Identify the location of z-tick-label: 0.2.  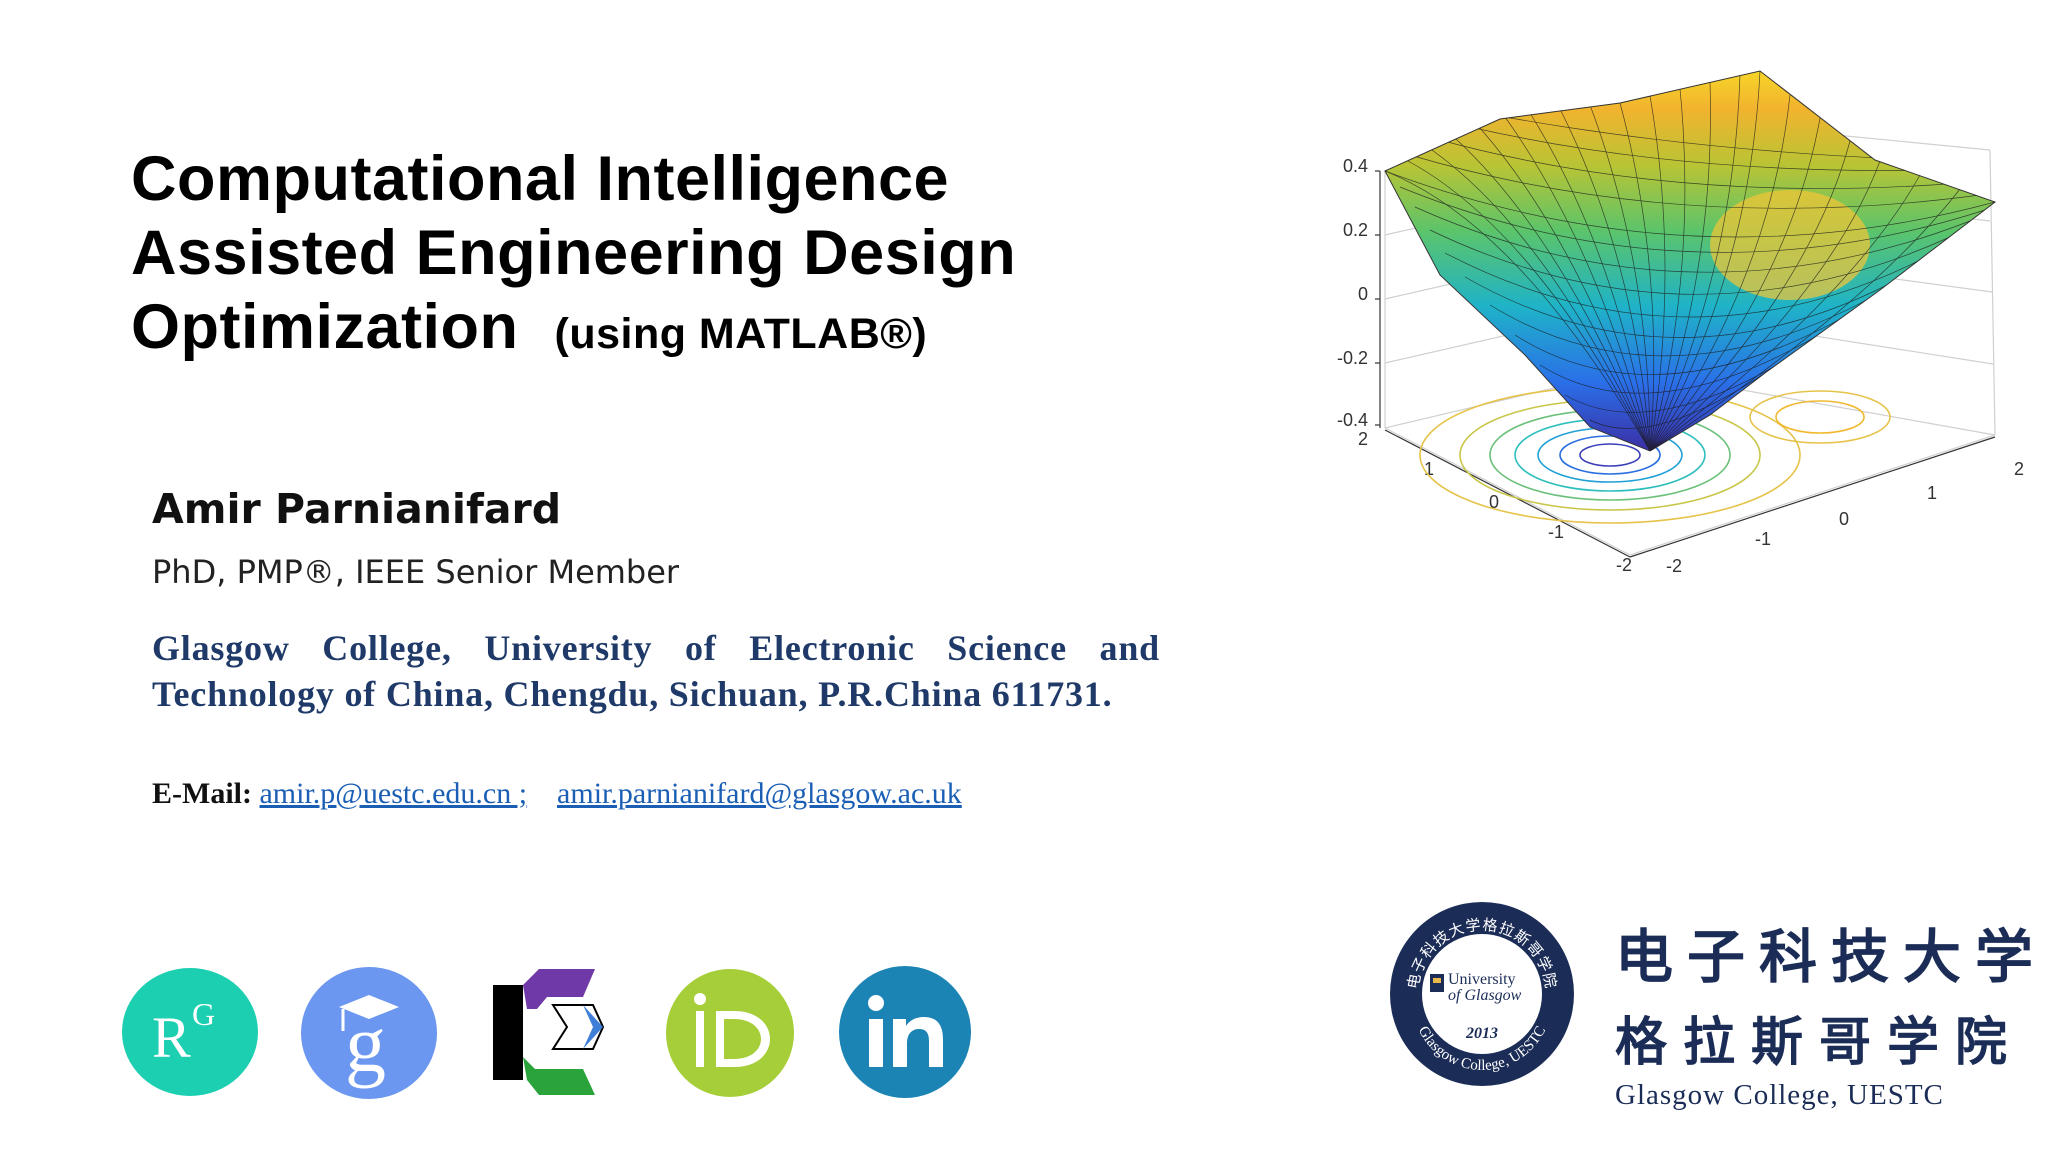
(1355, 230).